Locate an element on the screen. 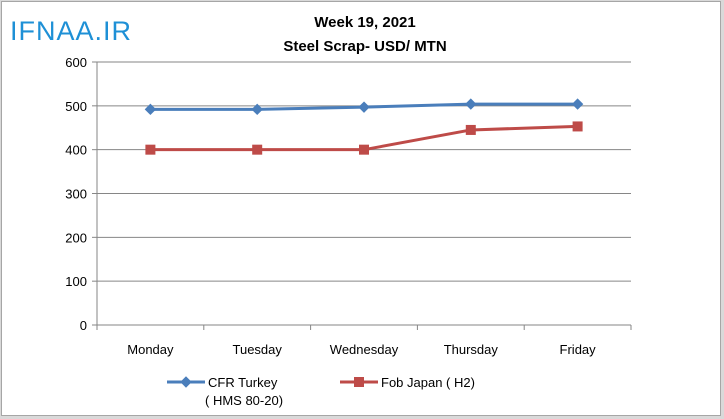 This screenshot has width=724, height=419. x-tick-label: Tuesday is located at coordinates (258, 349).